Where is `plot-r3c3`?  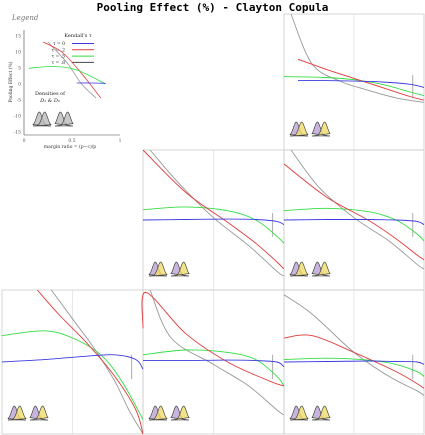 plot-r3c3 is located at coordinates (354, 357).